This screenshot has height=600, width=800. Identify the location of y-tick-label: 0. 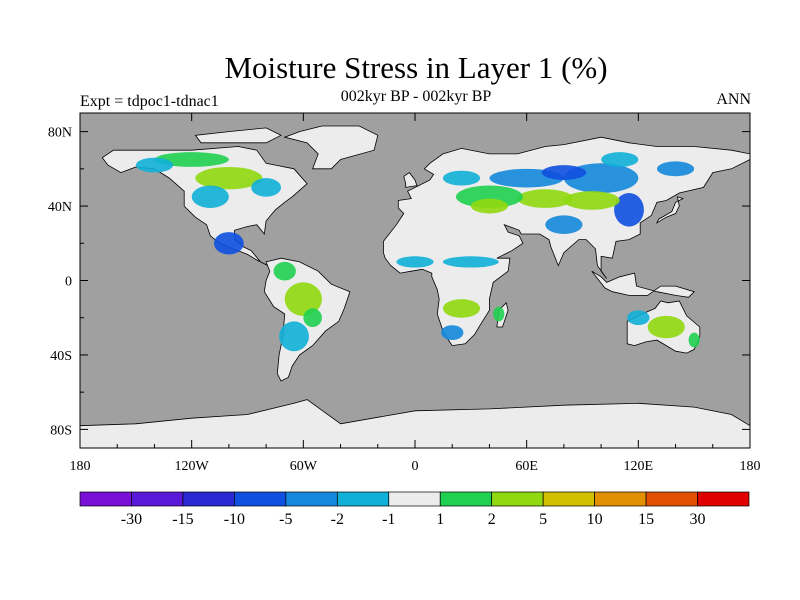
(68, 282).